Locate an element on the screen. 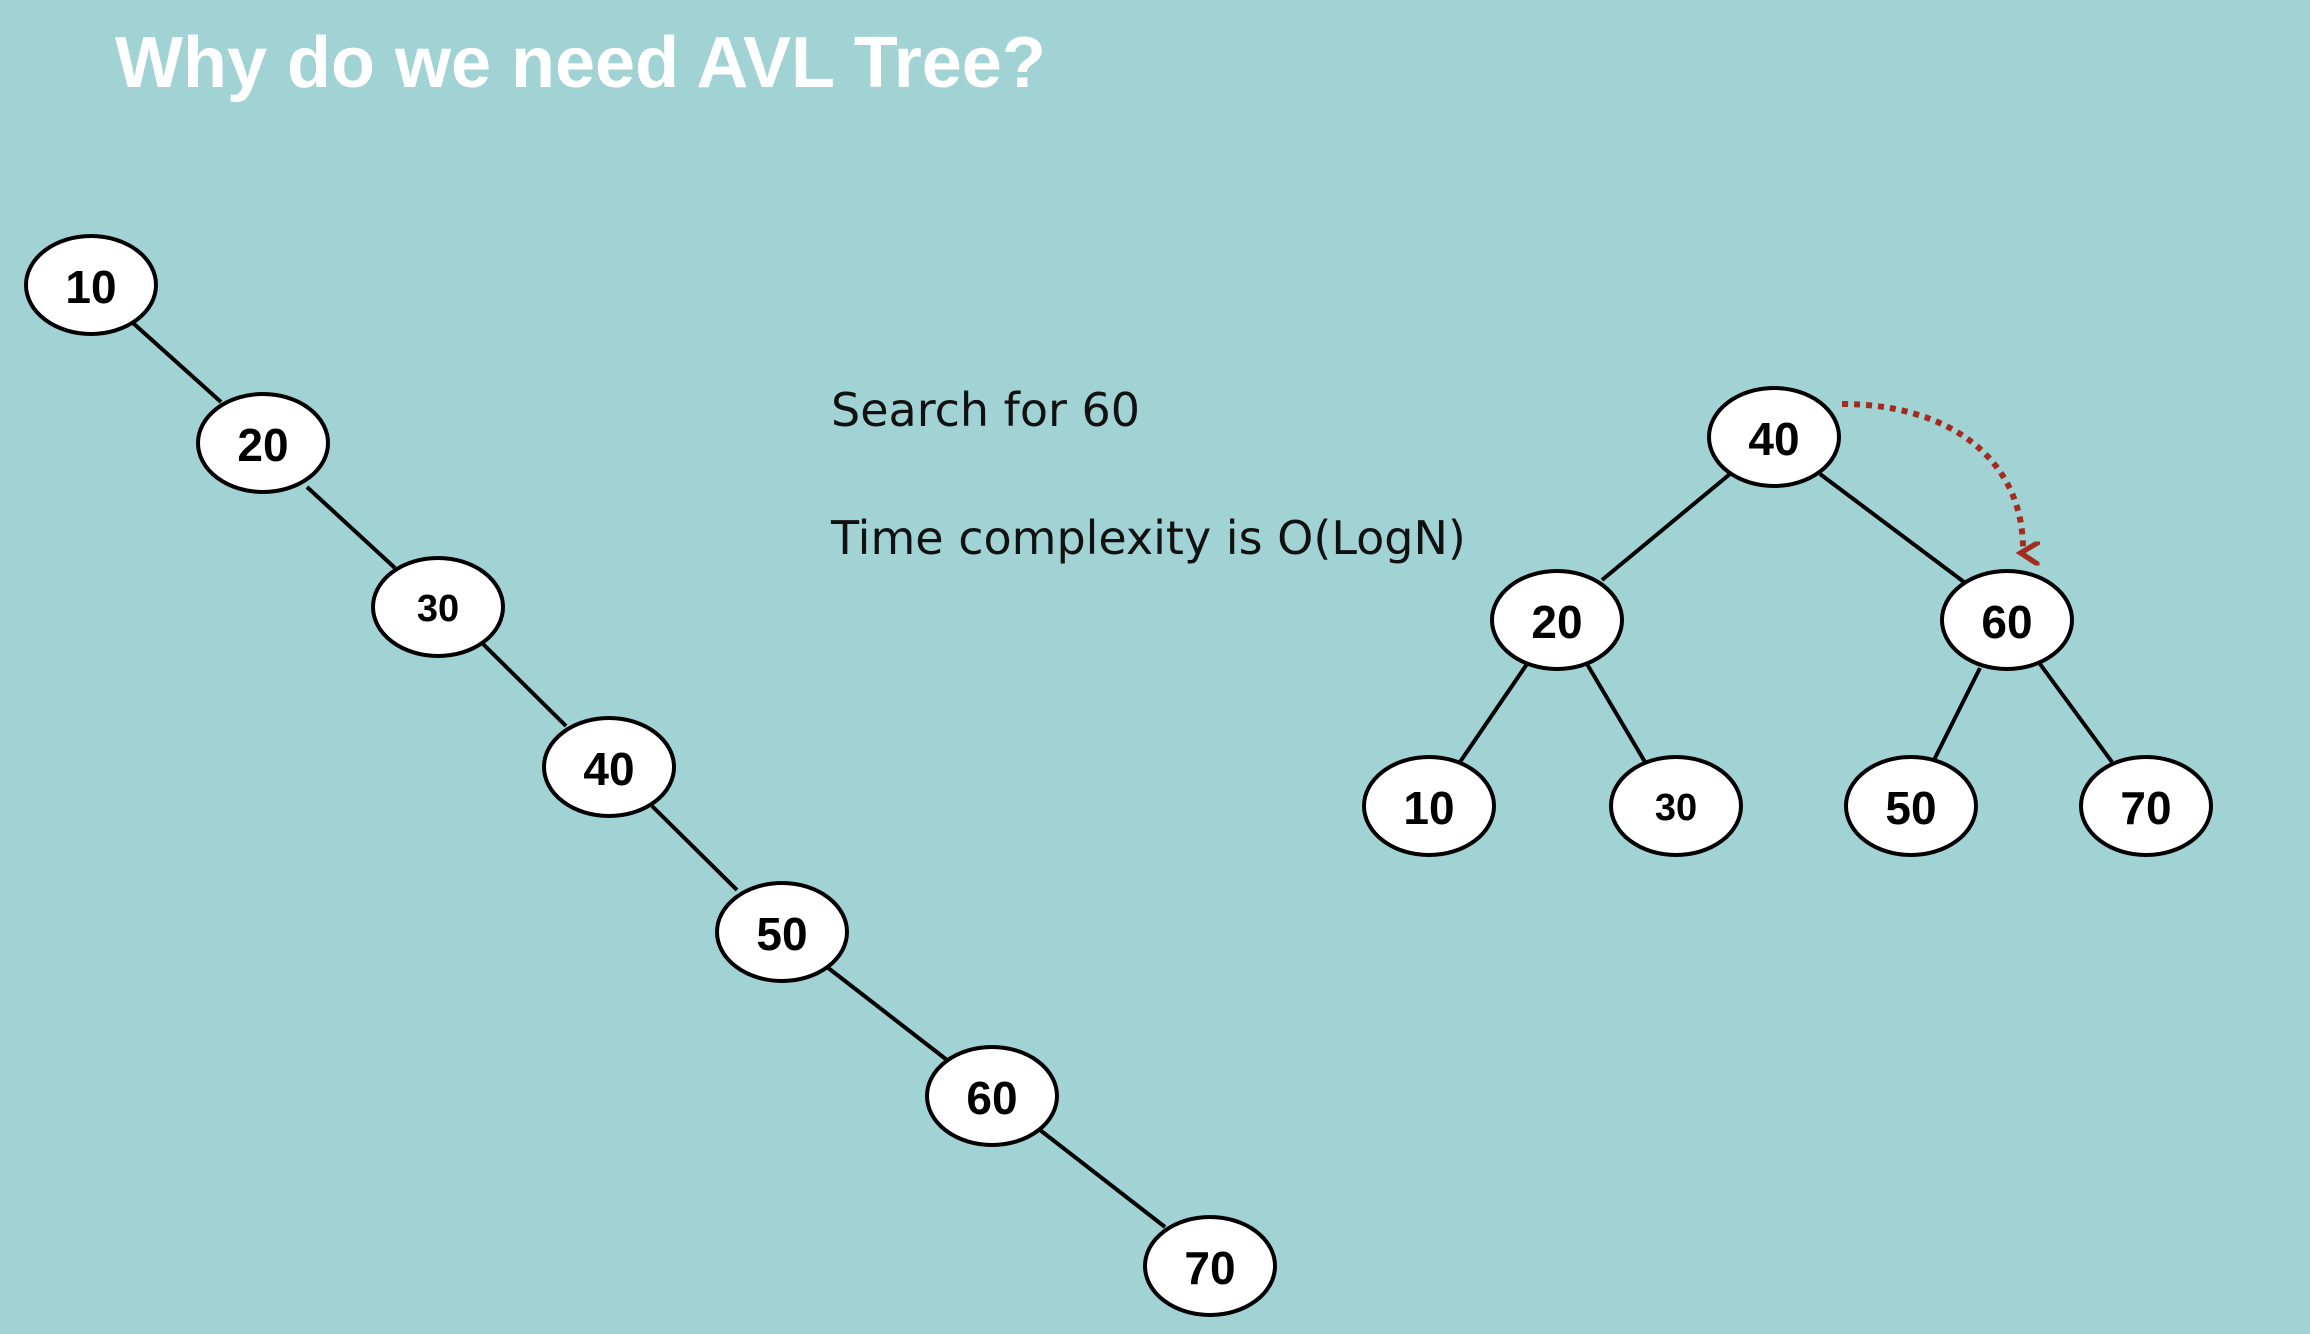  skewed-node: 70 is located at coordinates (1210, 1266).